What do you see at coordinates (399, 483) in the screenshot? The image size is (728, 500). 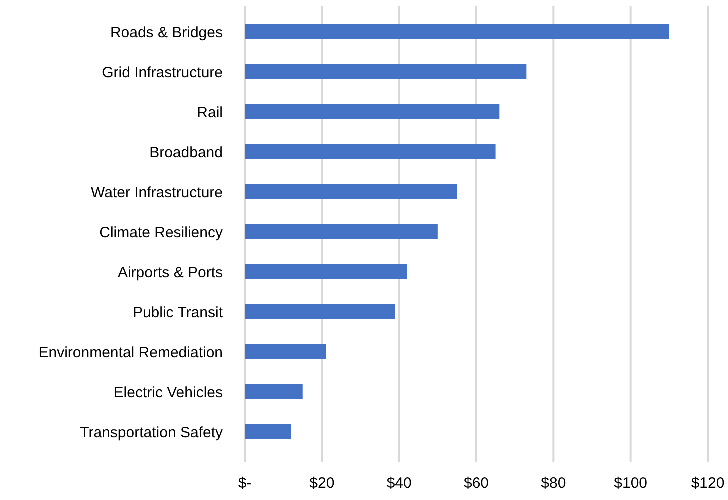 I see `x-tick-label: $40` at bounding box center [399, 483].